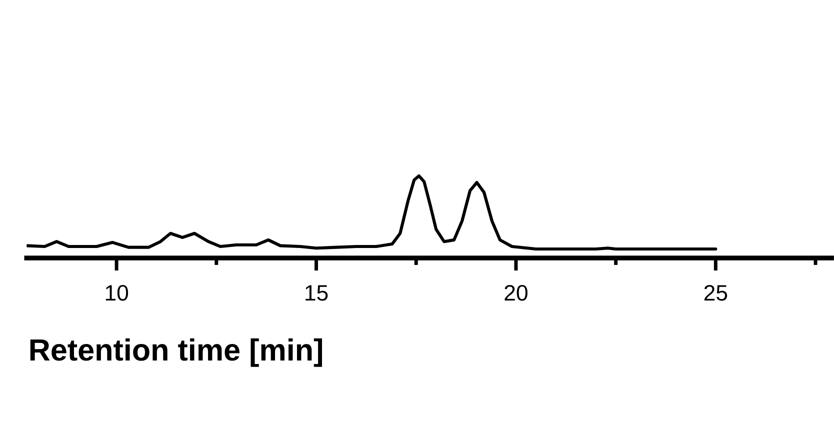 The width and height of the screenshot is (834, 430). I want to click on x-tick-label: 25, so click(716, 292).